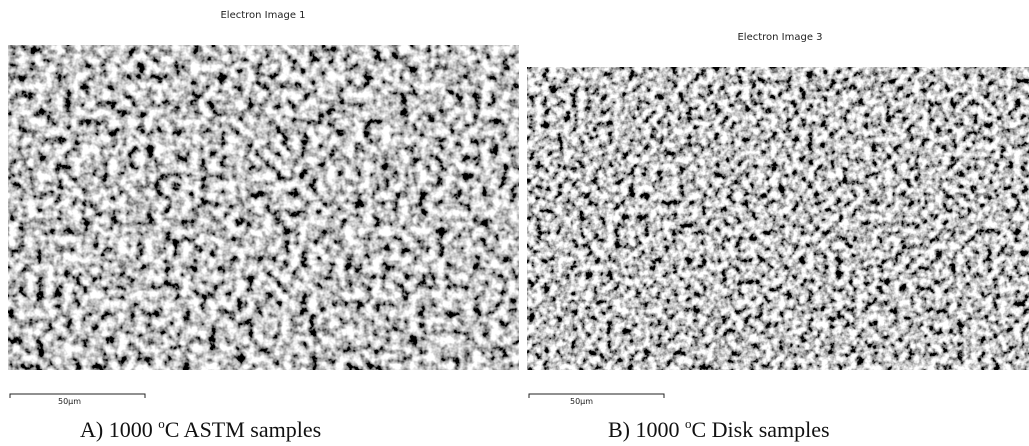  Describe the element at coordinates (779, 37) in the screenshot. I see `image-title: Electron Image 3` at that location.